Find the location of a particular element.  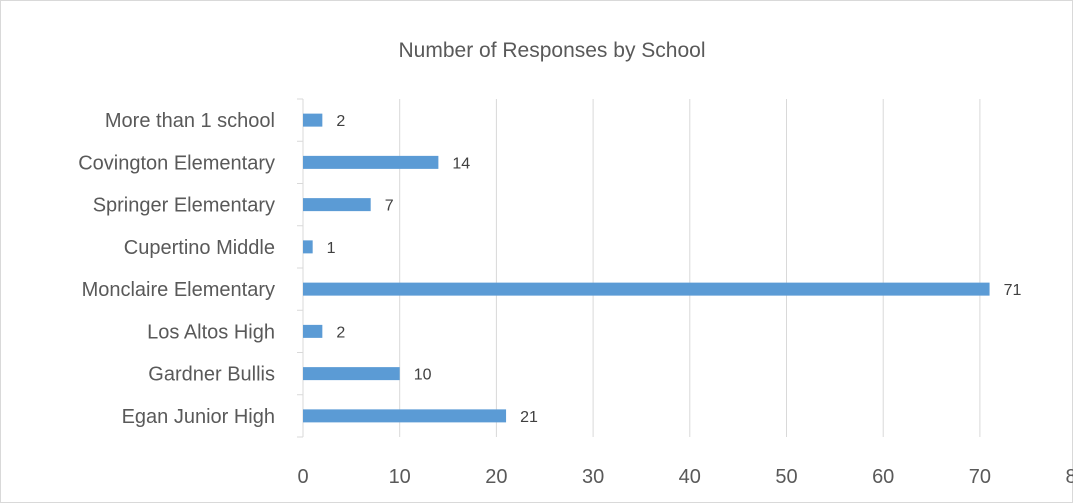

tick-labels: 0 10 20 30 40 50 60 70 80 is located at coordinates (685, 477).